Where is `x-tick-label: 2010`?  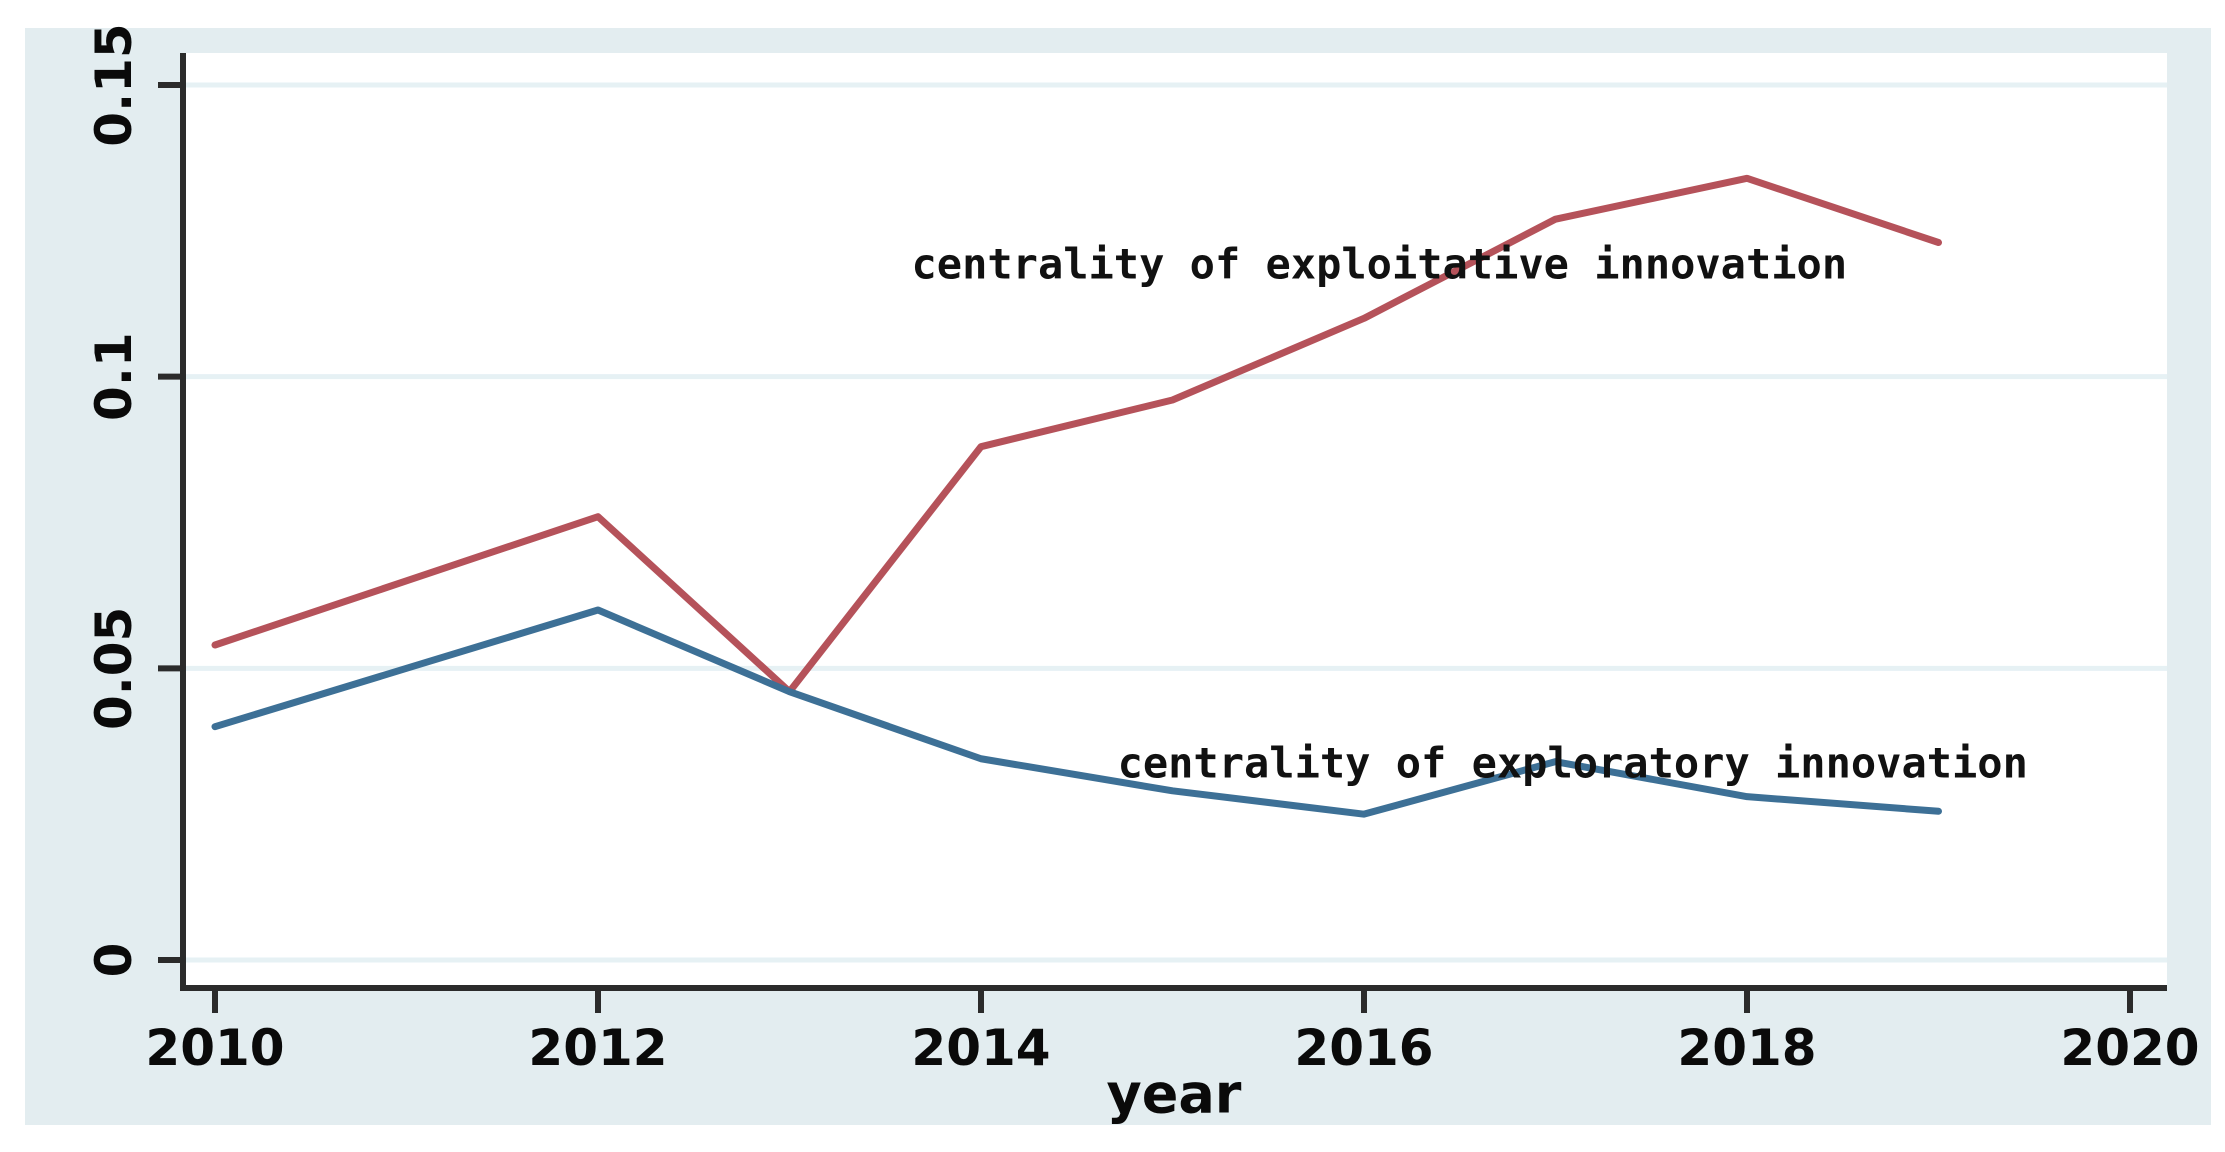
x-tick-label: 2010 is located at coordinates (214, 1048).